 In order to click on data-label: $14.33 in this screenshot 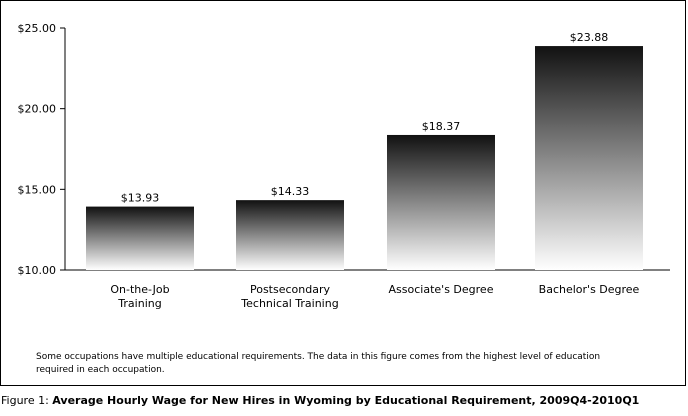, I will do `click(290, 191)`.